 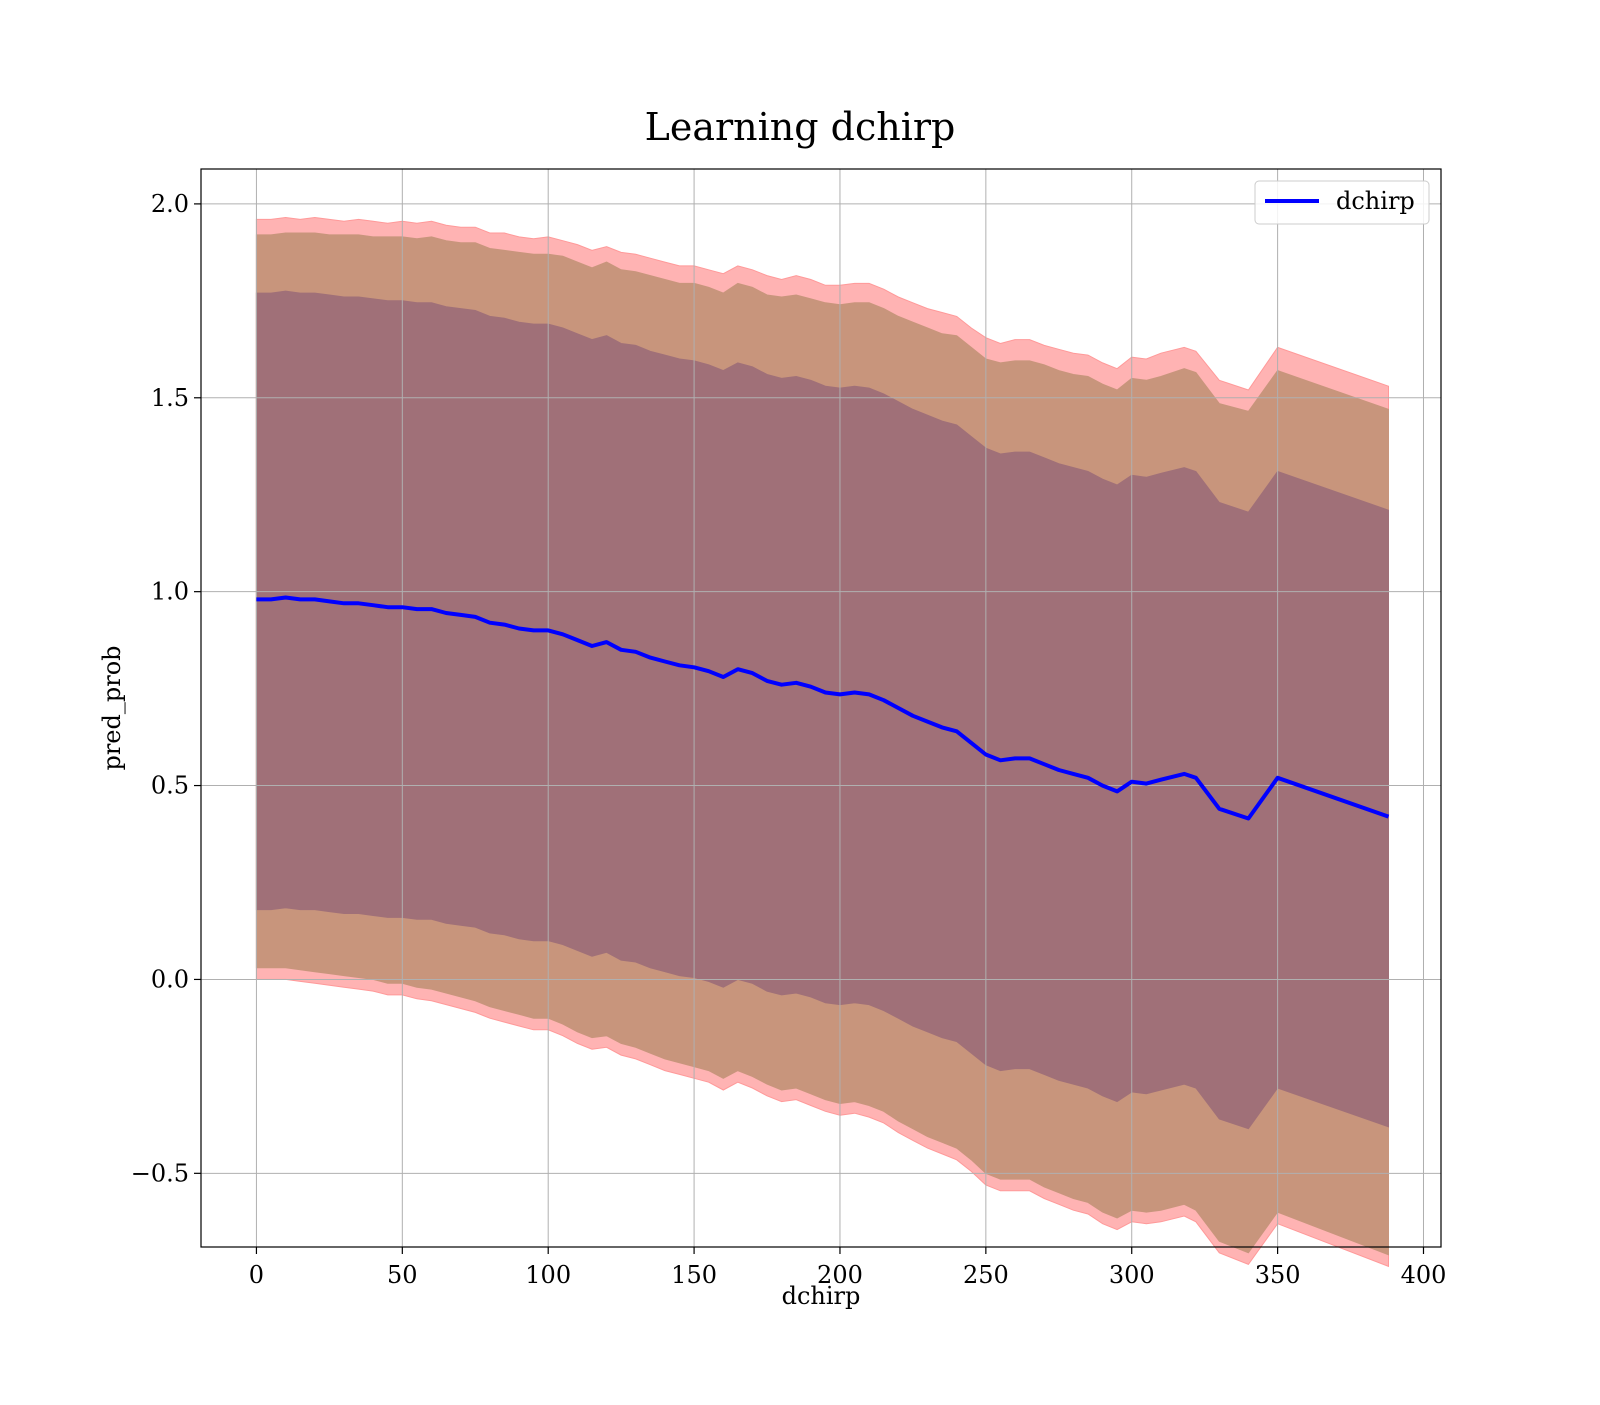 What do you see at coordinates (170, 786) in the screenshot?
I see `y-tick-label-2: 0.5` at bounding box center [170, 786].